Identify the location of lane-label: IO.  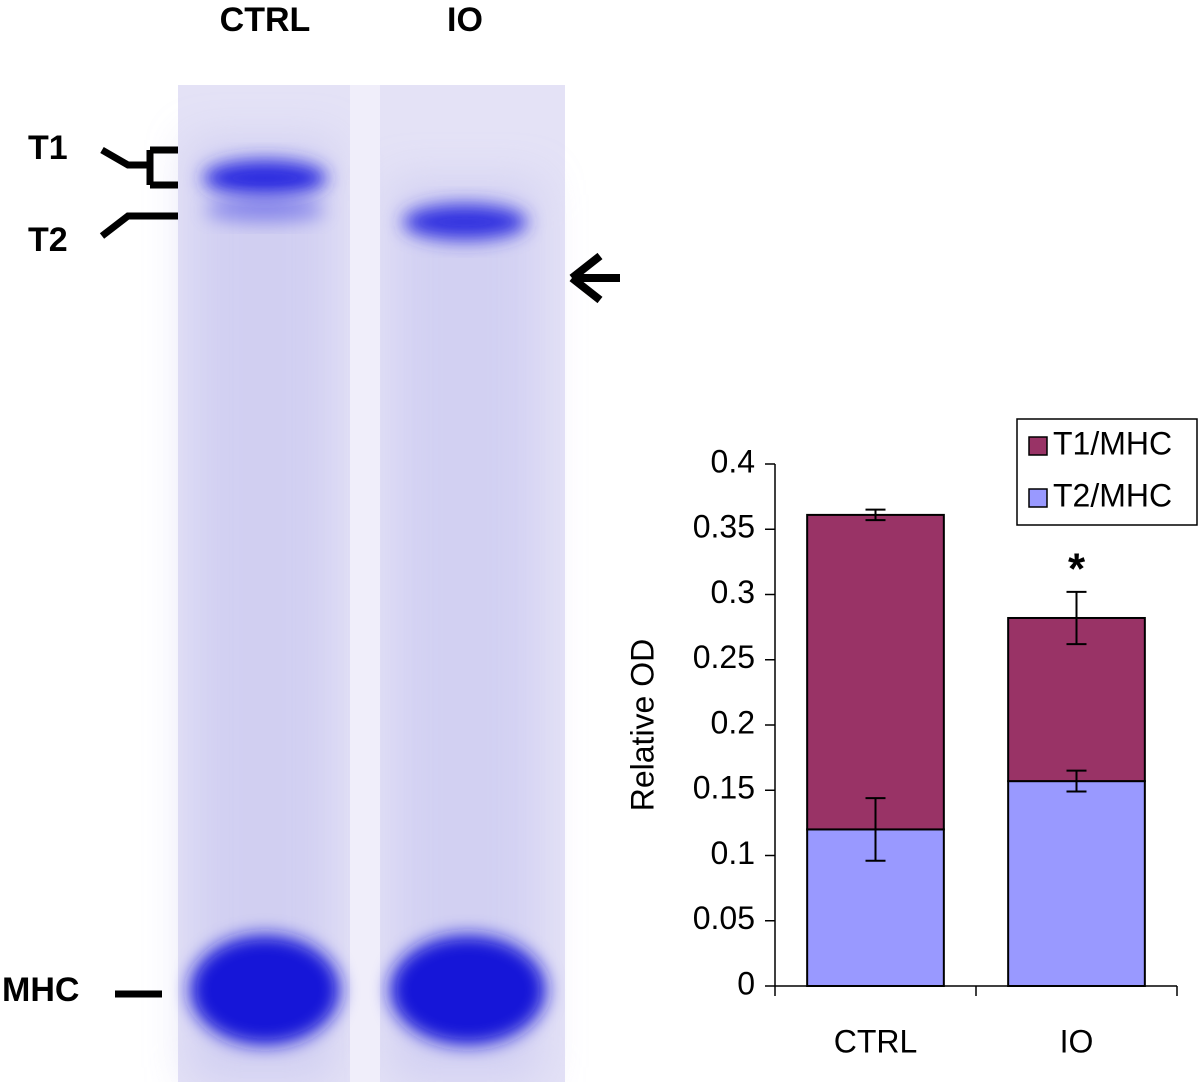
(465, 20).